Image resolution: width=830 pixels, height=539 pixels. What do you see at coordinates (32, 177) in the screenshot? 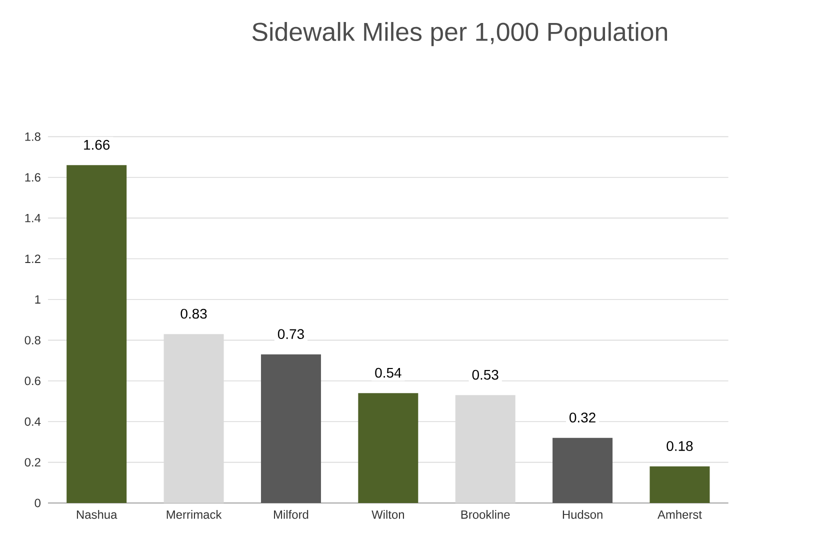
I see `y-tick-label: 1.6` at bounding box center [32, 177].